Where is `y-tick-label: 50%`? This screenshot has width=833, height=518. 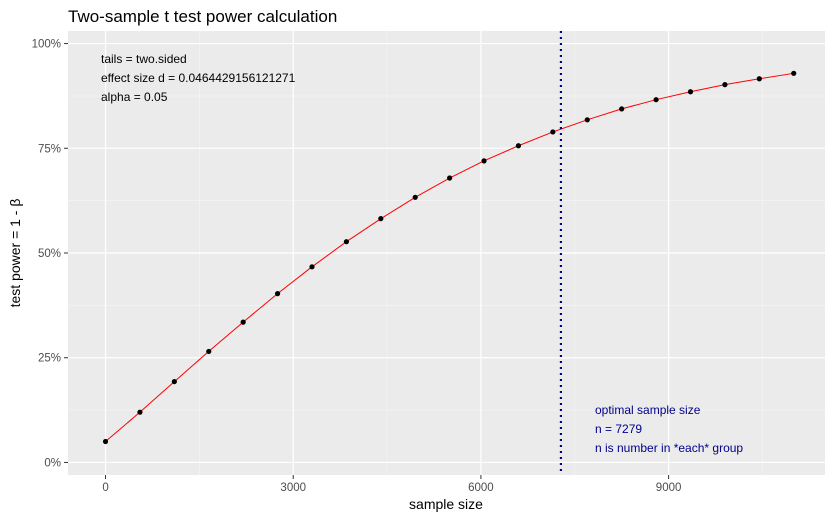
y-tick-label: 50% is located at coordinates (49, 254).